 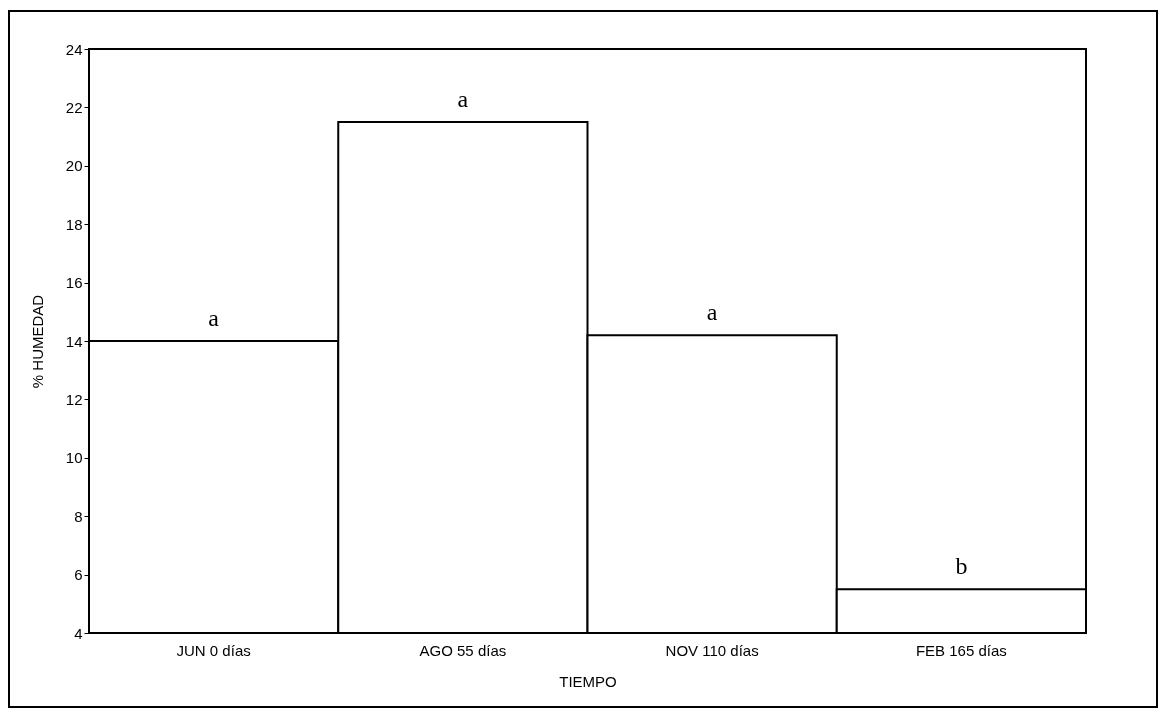 I want to click on y-tick-label: 4, so click(x=78, y=633).